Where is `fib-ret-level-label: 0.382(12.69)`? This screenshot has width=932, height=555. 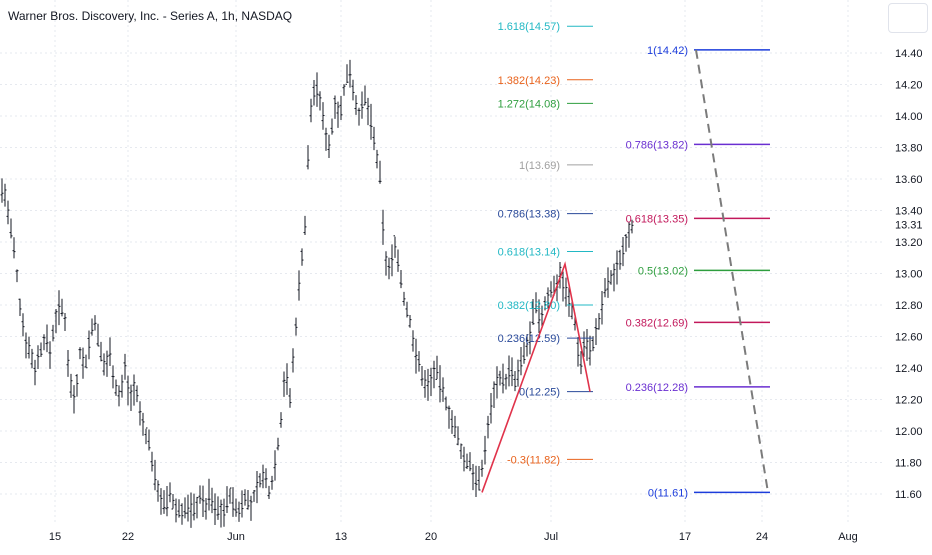 fib-ret-level-label: 0.382(12.69) is located at coordinates (657, 323).